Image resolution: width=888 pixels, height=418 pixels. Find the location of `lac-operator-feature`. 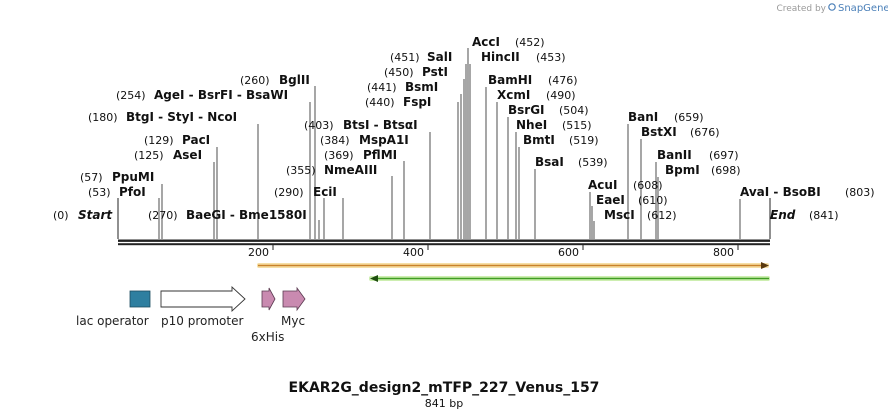

lac-operator-feature is located at coordinates (140, 299).